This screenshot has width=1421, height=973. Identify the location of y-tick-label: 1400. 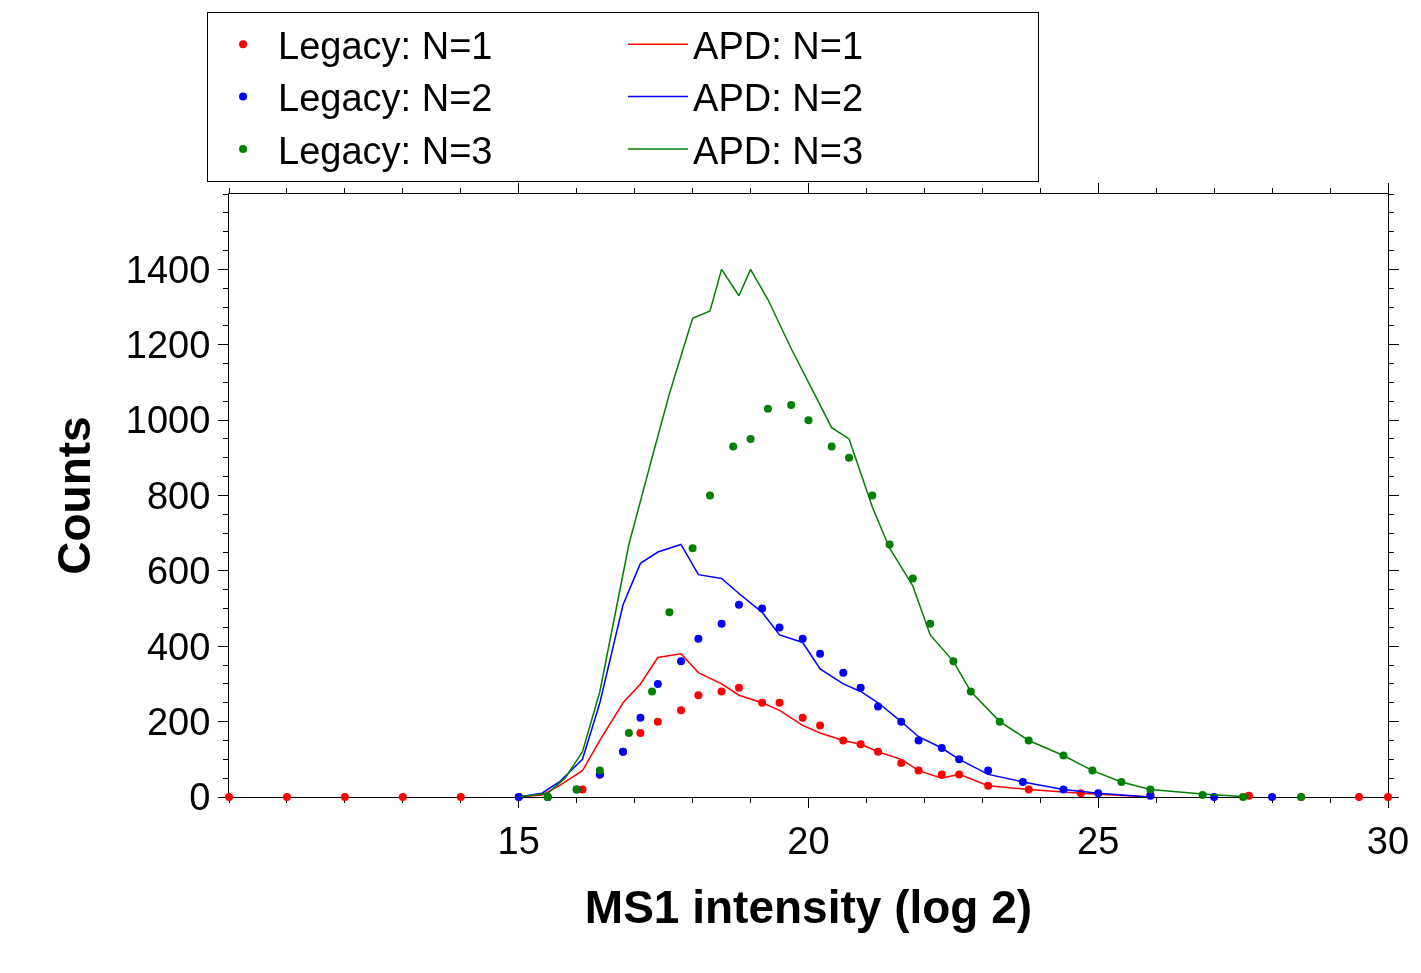
(168, 269).